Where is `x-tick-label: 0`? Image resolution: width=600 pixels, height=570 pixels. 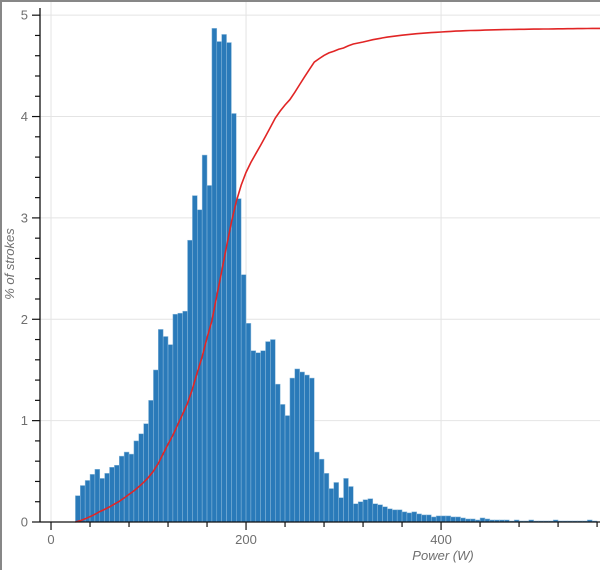
x-tick-label: 0 is located at coordinates (50, 539).